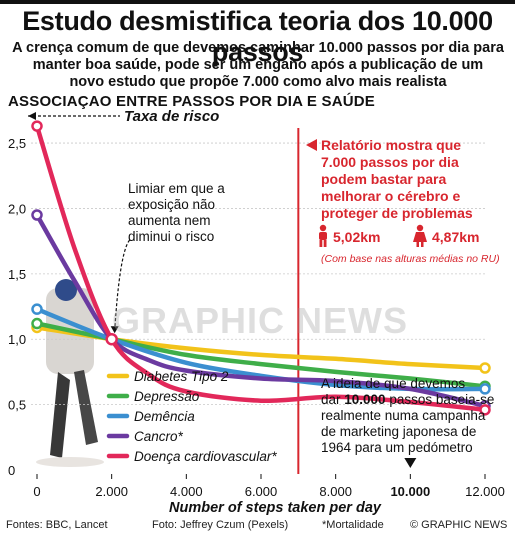 Image resolution: width=515 pixels, height=537 pixels. What do you see at coordinates (260, 320) in the screenshot?
I see `watermark: GRAPHIC NEWS` at bounding box center [260, 320].